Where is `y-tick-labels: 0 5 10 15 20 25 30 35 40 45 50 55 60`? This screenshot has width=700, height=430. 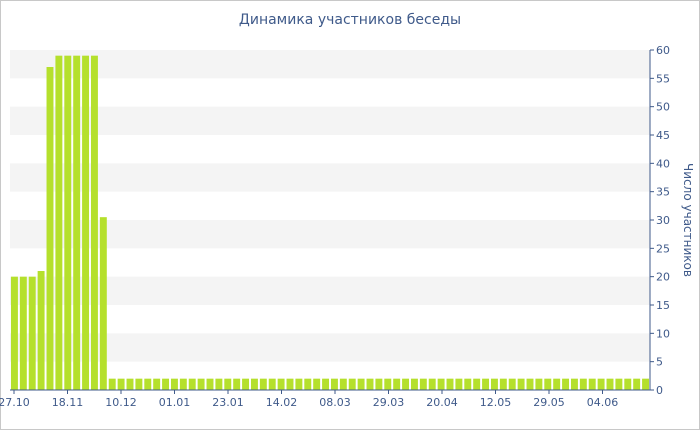
y-tick-labels: 0 5 10 15 20 25 30 35 40 45 50 55 60 is located at coordinates (663, 220).